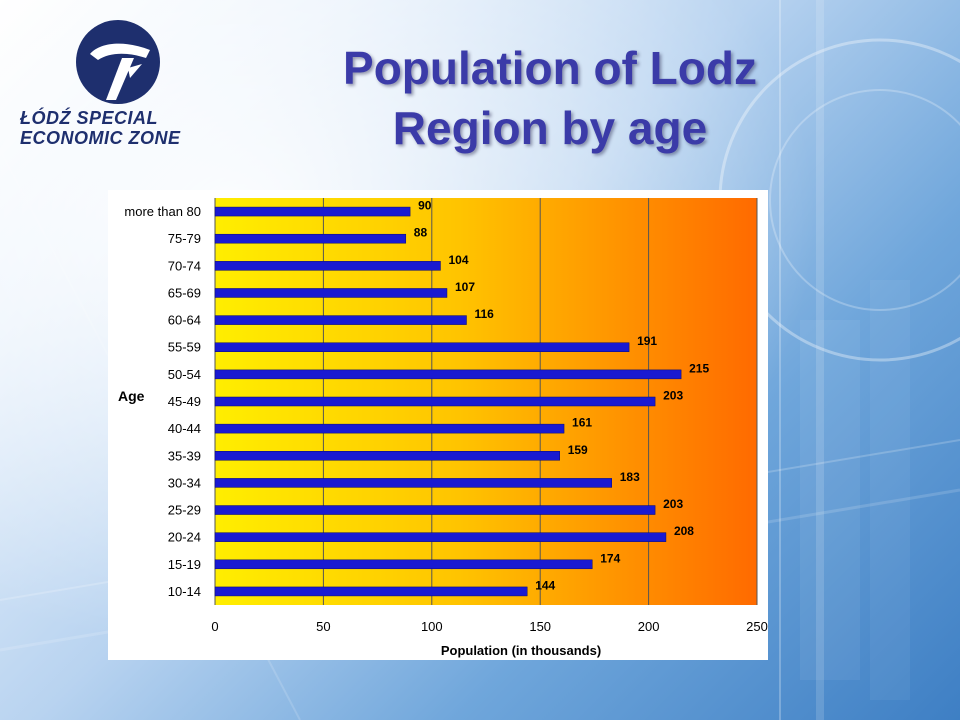 Image resolution: width=960 pixels, height=720 pixels. Describe the element at coordinates (540, 626) in the screenshot. I see `x-tick-label: 150` at that location.